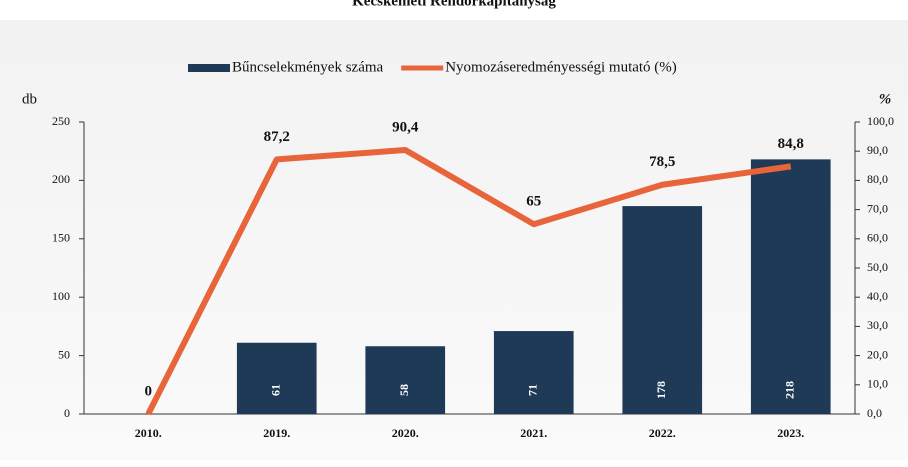 The height and width of the screenshot is (467, 908). Describe the element at coordinates (877, 208) in the screenshot. I see `y2-tick-label: 70,0` at that location.